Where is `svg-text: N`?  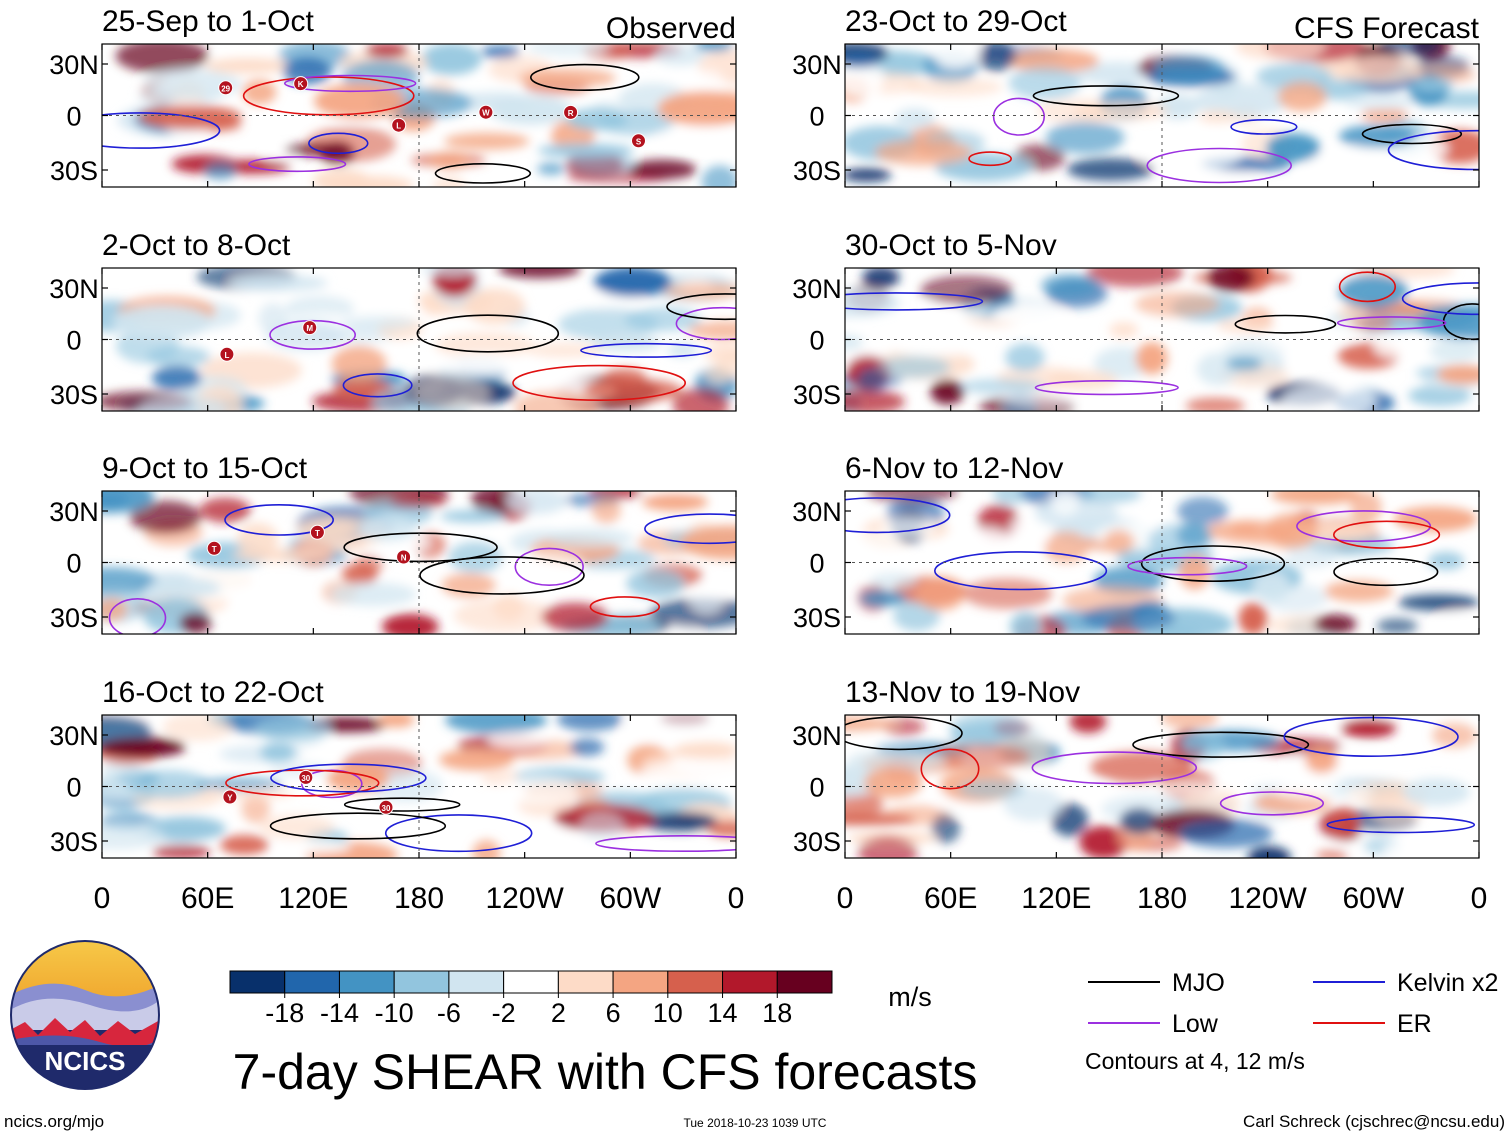 svg-text: N is located at coordinates (404, 558).